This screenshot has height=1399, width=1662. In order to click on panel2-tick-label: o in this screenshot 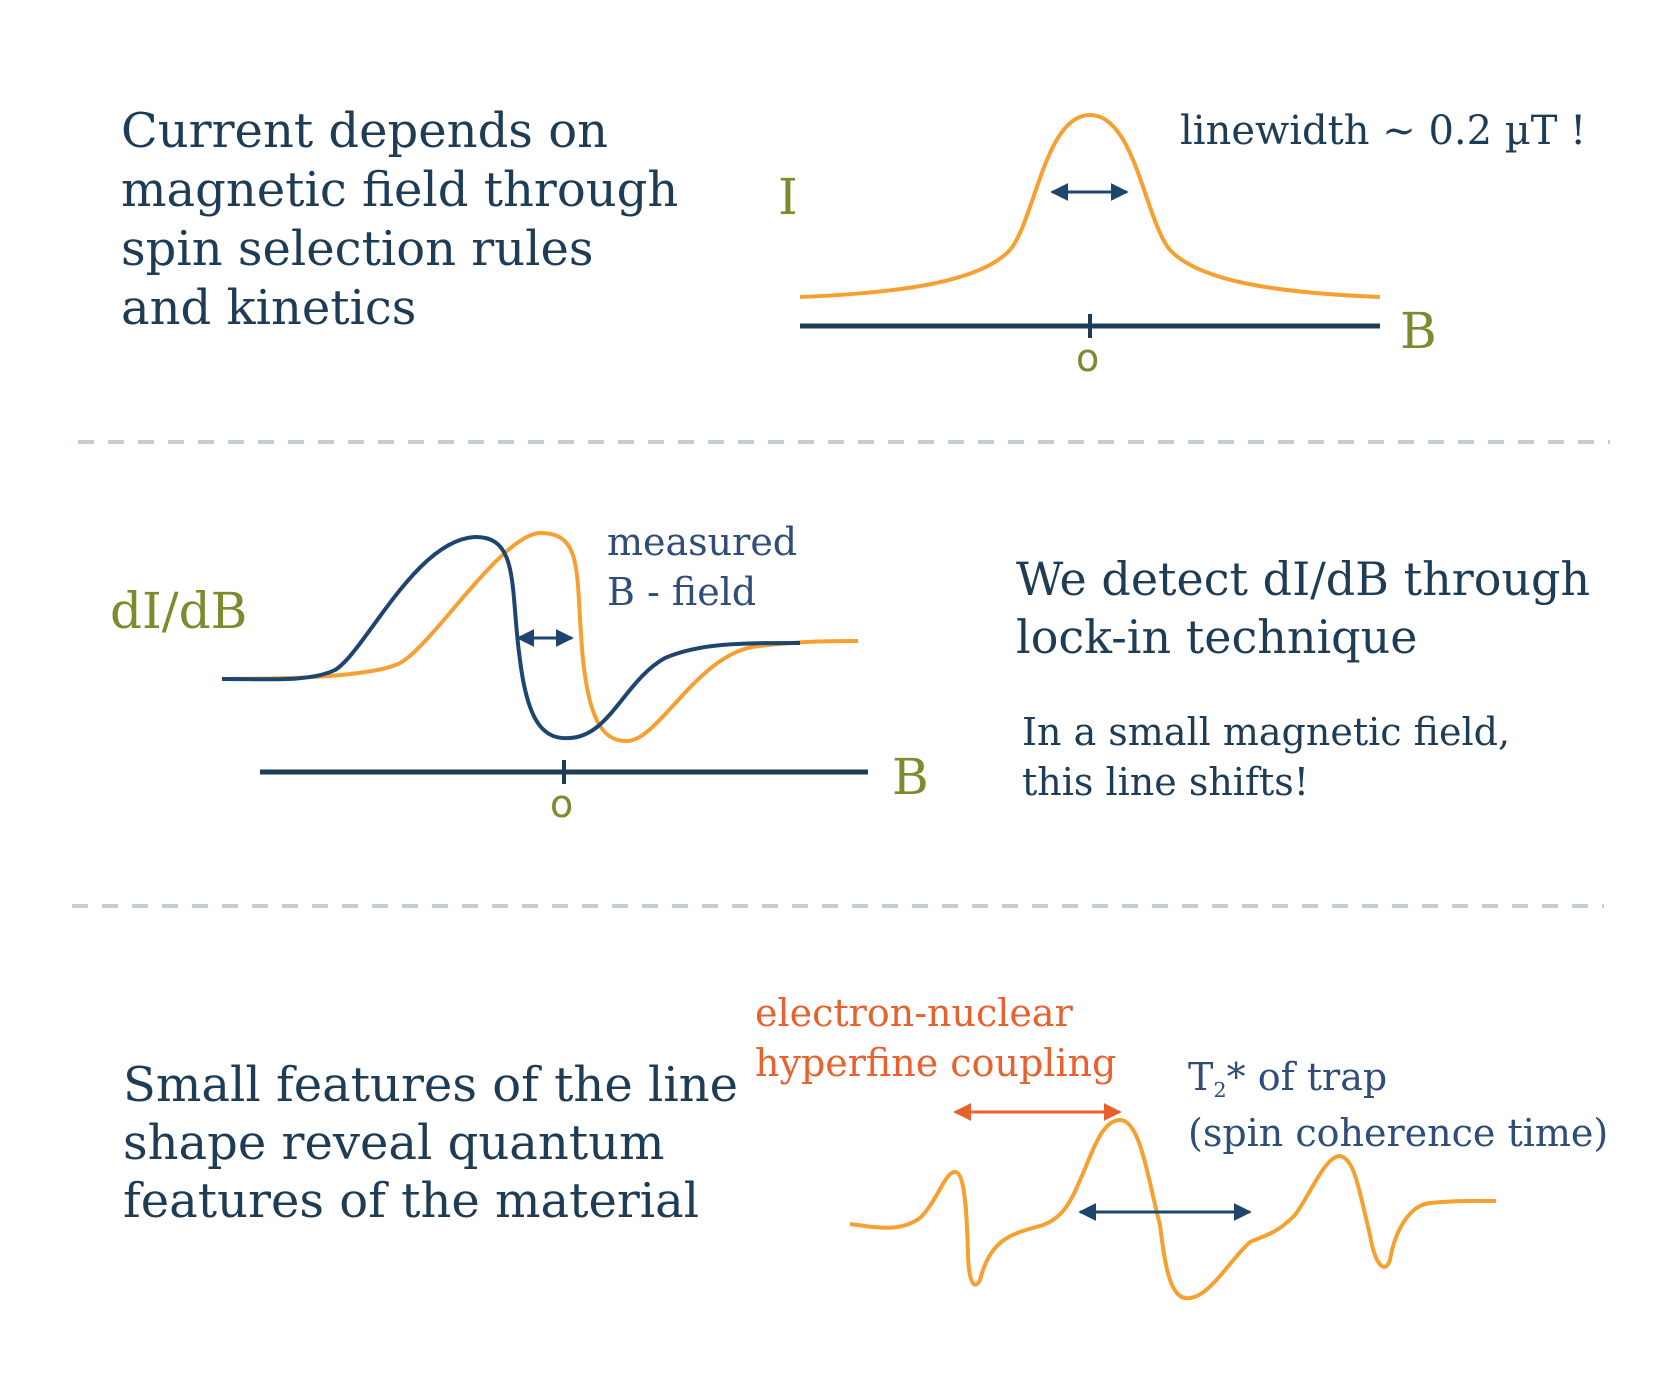, I will do `click(562, 804)`.